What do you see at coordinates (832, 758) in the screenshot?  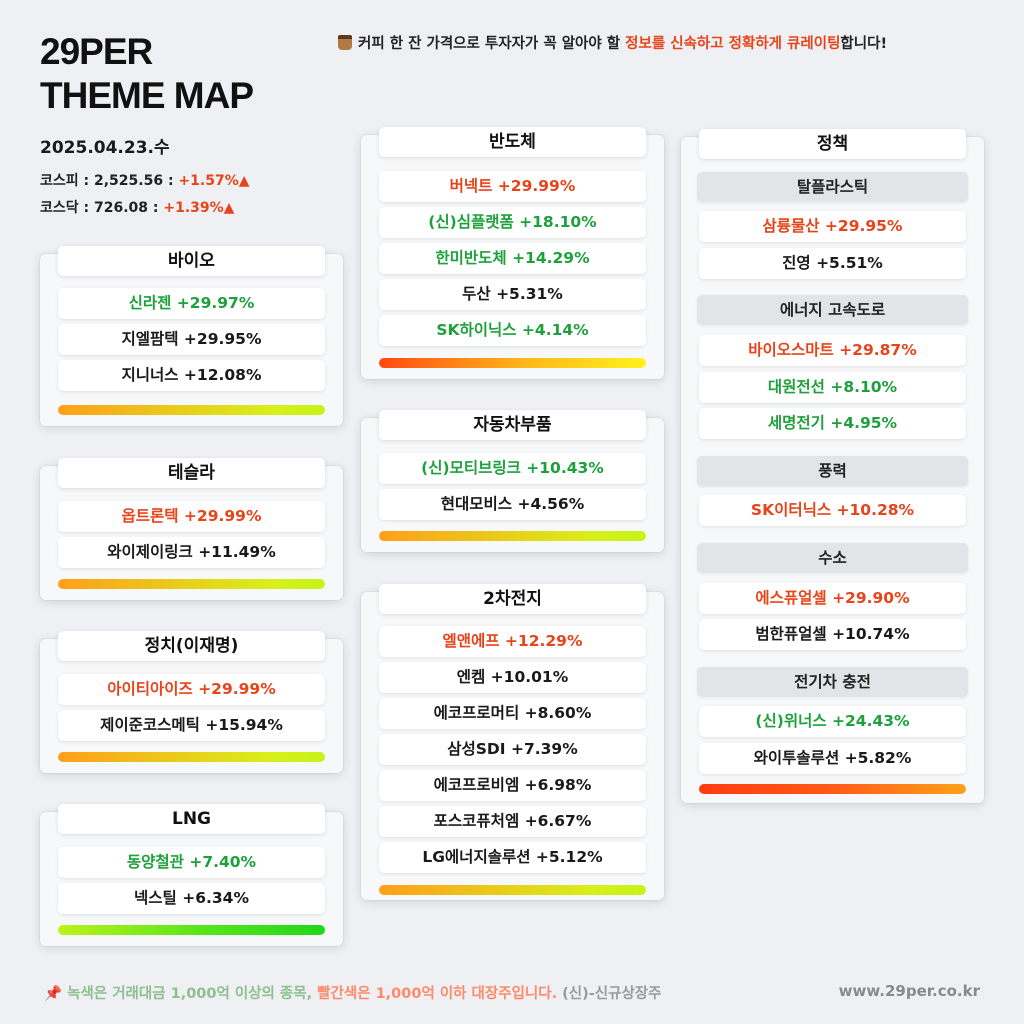 I see `stock-row: 와이투솔루션 +5.82%` at bounding box center [832, 758].